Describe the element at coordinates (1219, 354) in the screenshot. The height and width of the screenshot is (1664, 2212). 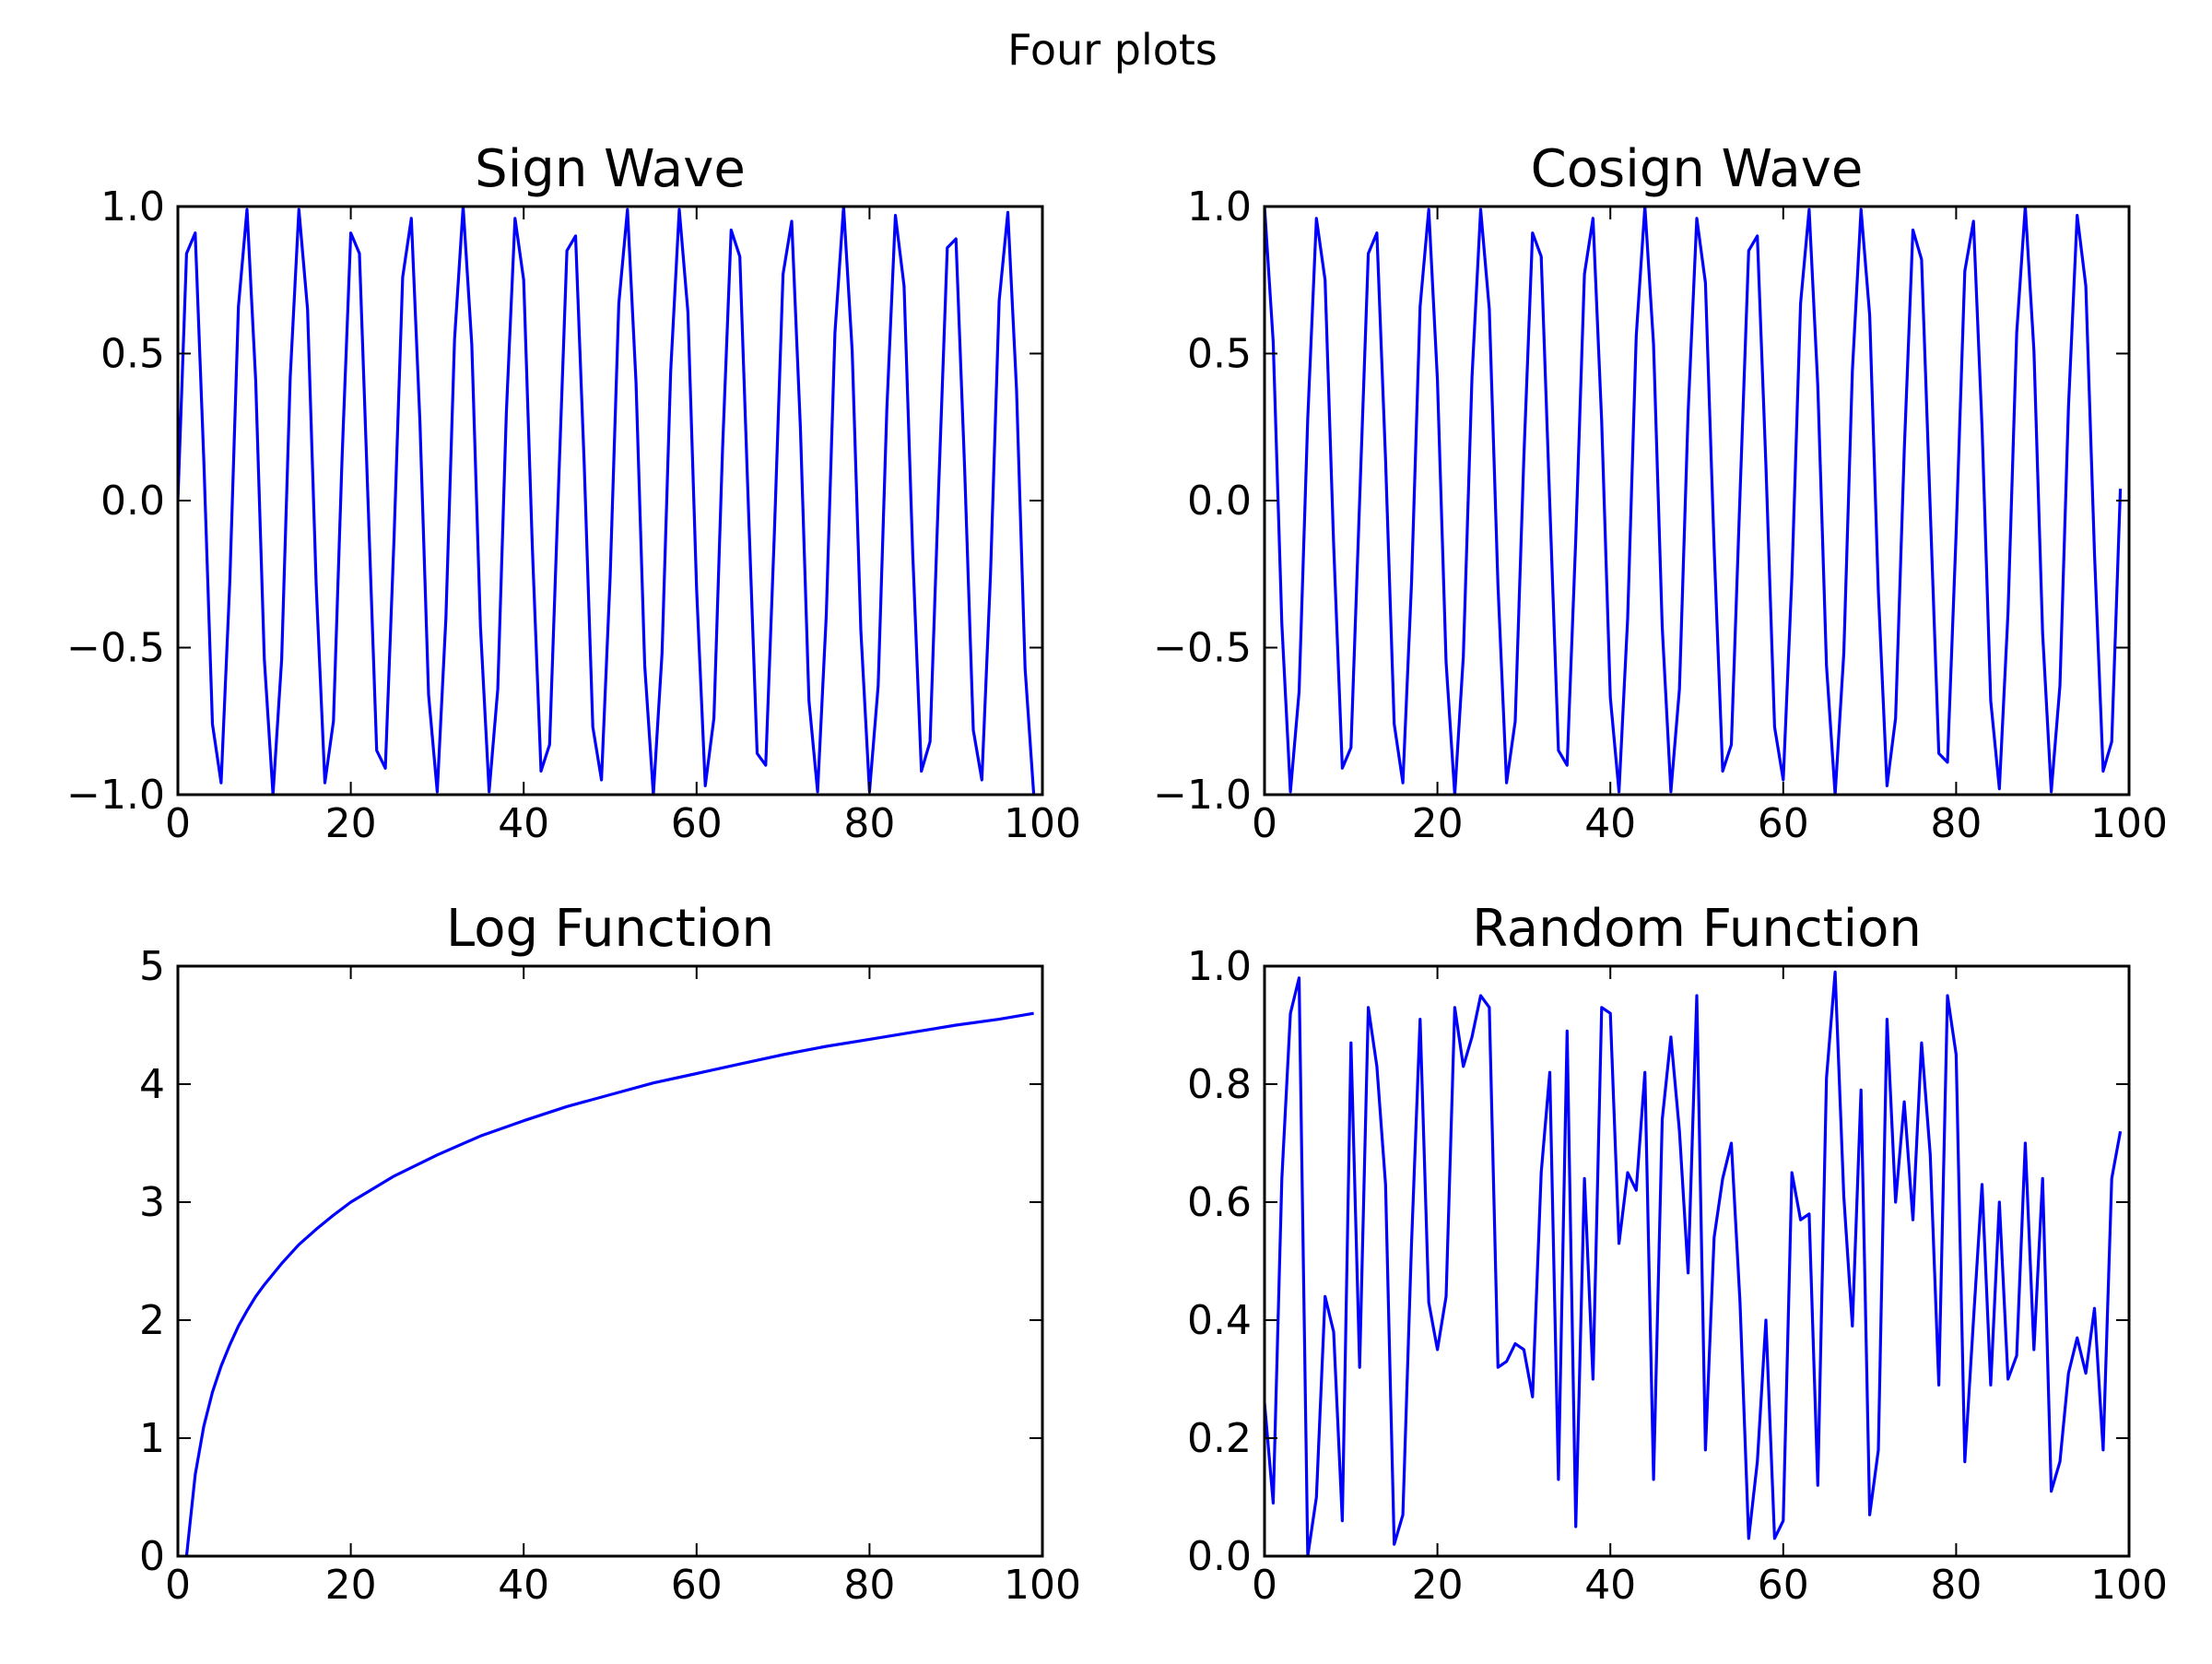
I see `cosign-wave-plot-y-tick-label: 0.5` at that location.